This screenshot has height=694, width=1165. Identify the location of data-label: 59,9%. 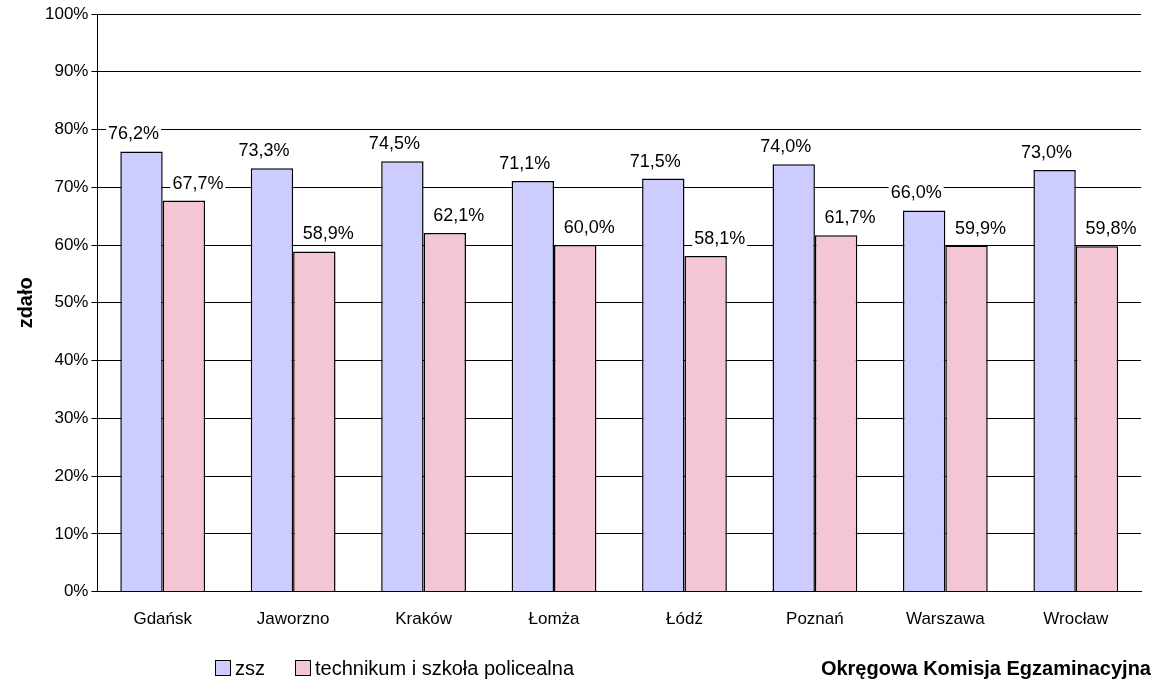
(981, 227).